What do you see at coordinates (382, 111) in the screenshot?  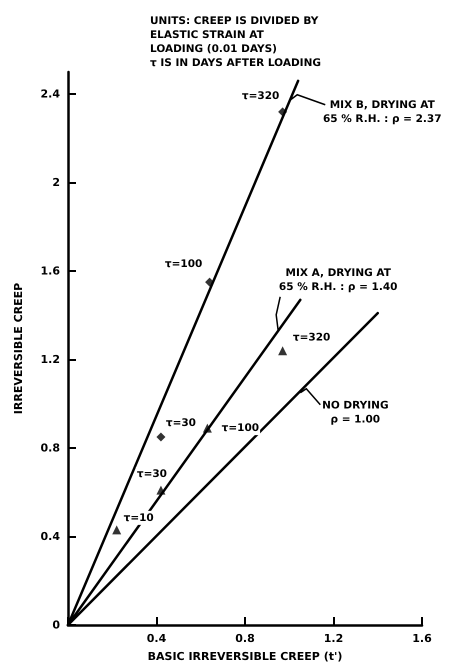 I see `annotation: MIX B, DRYING AT 65 % R.H. : ρ = 2.37` at bounding box center [382, 111].